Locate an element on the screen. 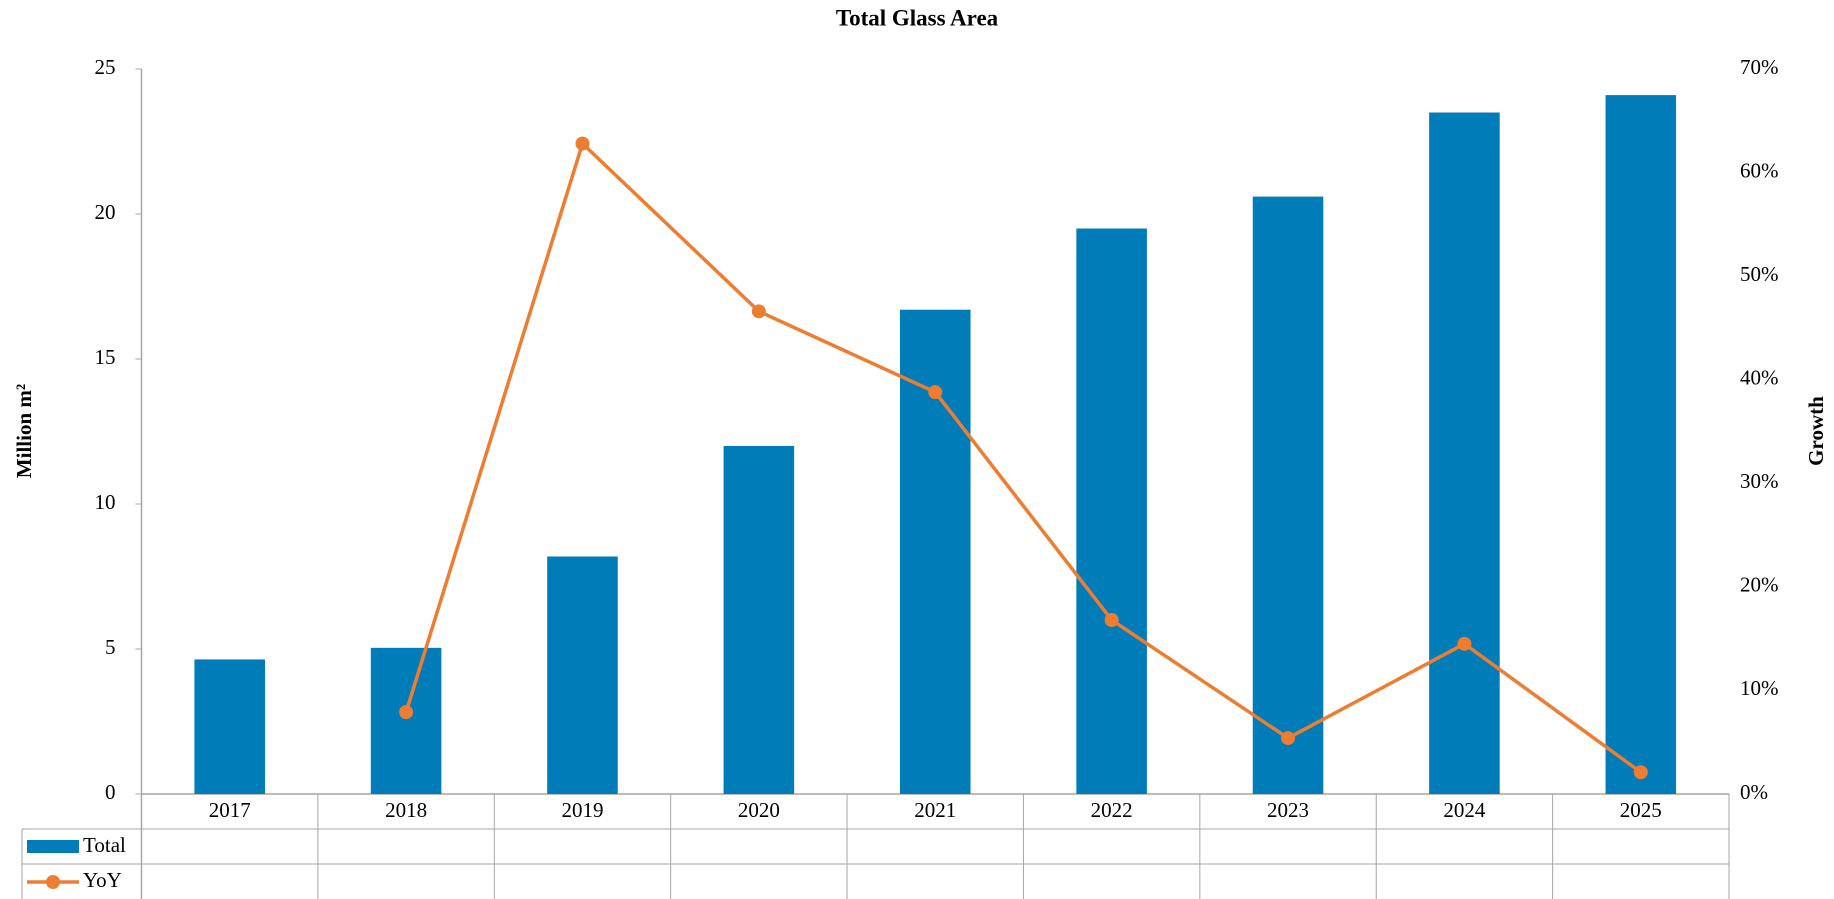 This screenshot has width=1834, height=899. y-tick-label: 5 is located at coordinates (110, 647).